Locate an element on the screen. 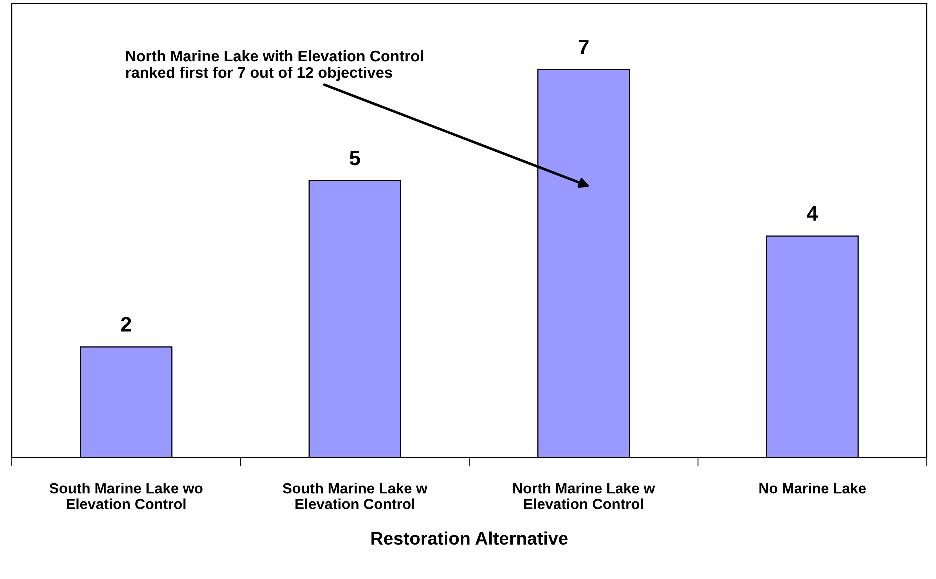 This screenshot has width=936, height=579. x-tick-label: No Marine Lake is located at coordinates (813, 488).